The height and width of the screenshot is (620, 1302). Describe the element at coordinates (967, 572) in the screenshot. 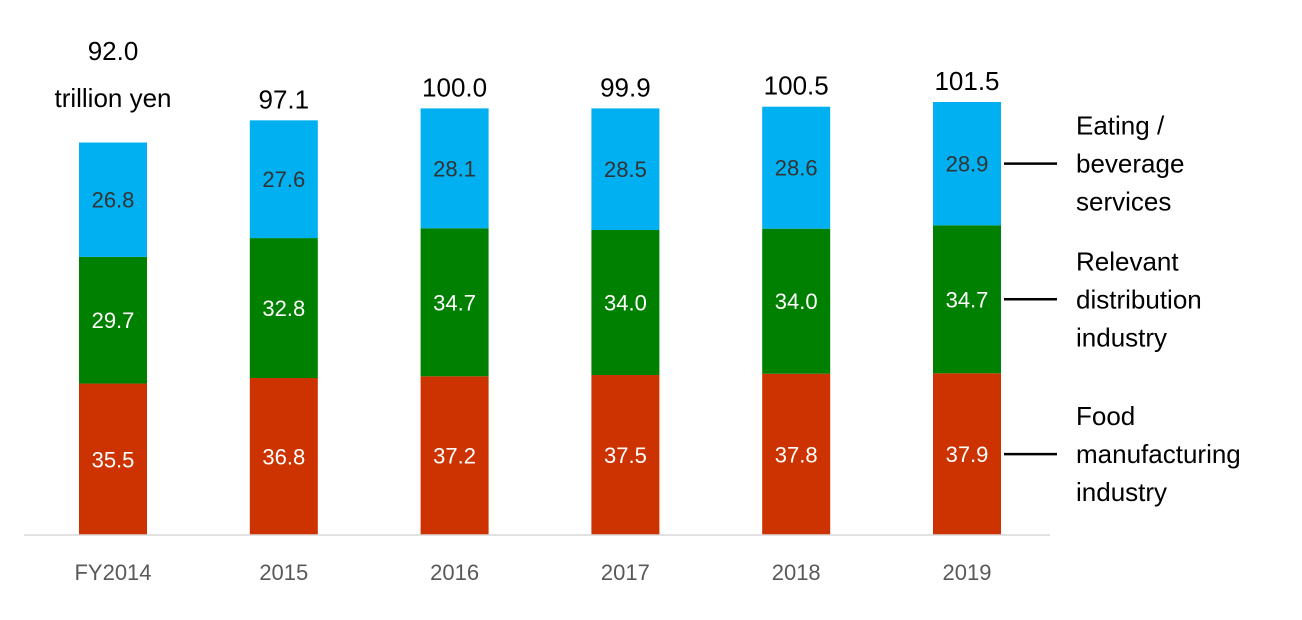

I see `x-tick-label: 2019` at that location.